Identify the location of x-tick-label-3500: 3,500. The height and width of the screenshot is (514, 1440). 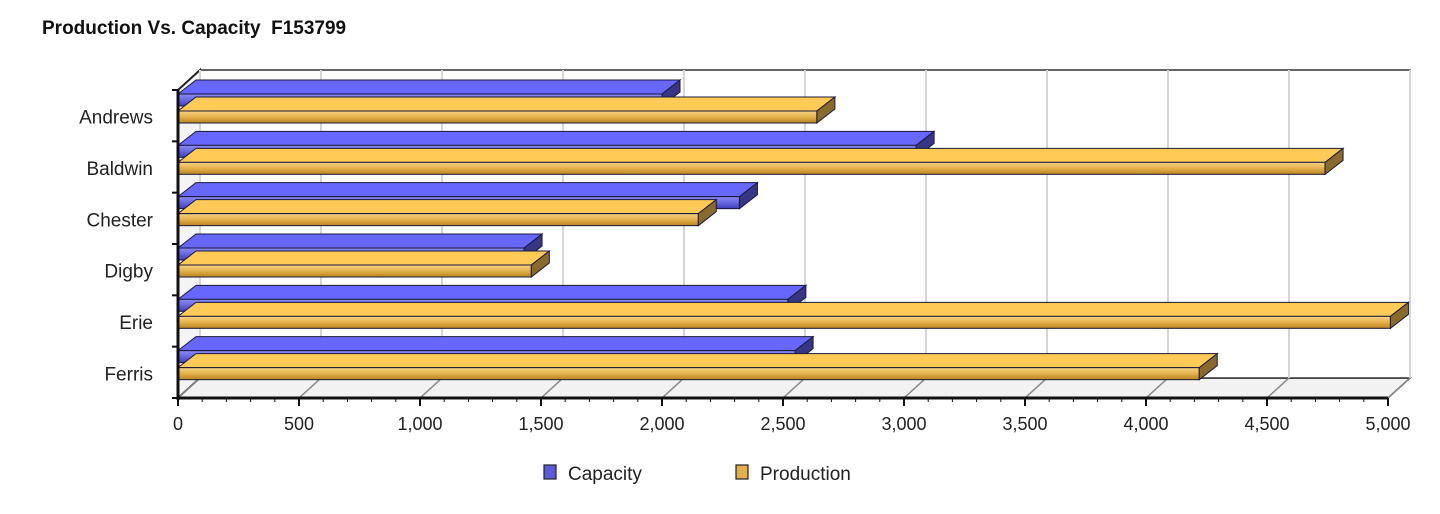
(1024, 424).